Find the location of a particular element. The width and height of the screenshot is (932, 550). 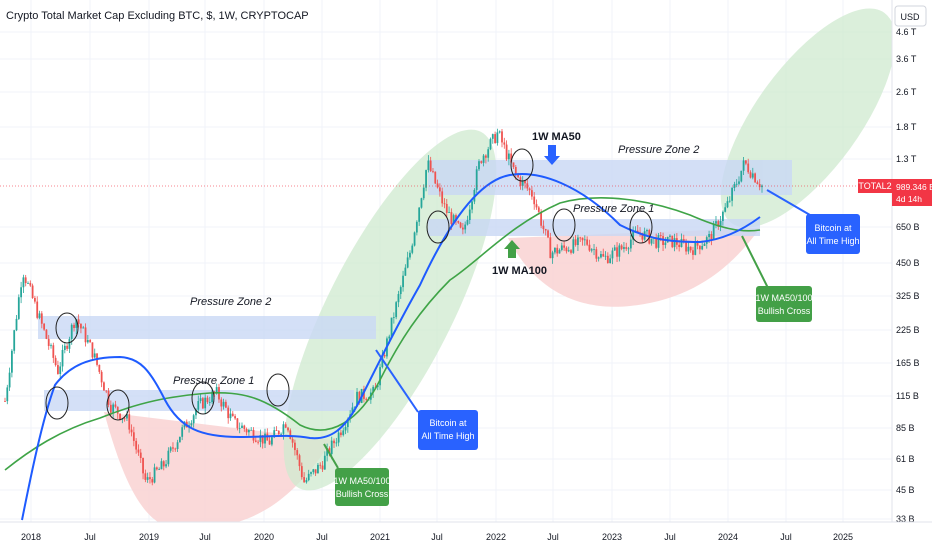

callout-line: All Time High is located at coordinates (447, 436).